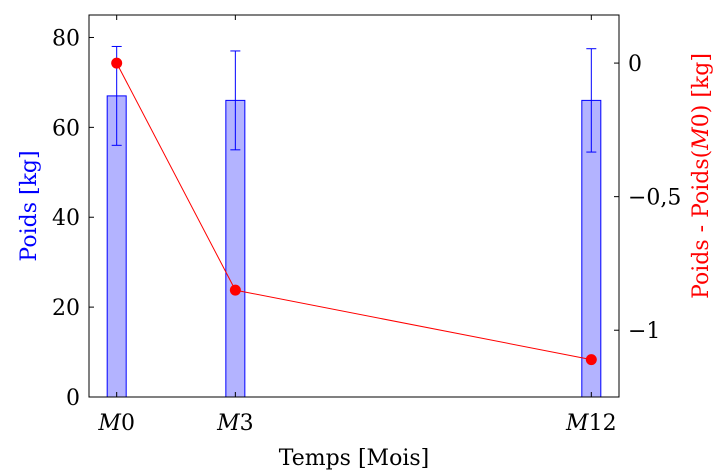 Image resolution: width=719 pixels, height=474 pixels. What do you see at coordinates (66, 308) in the screenshot?
I see `y-left-tick-label: 20` at bounding box center [66, 308].